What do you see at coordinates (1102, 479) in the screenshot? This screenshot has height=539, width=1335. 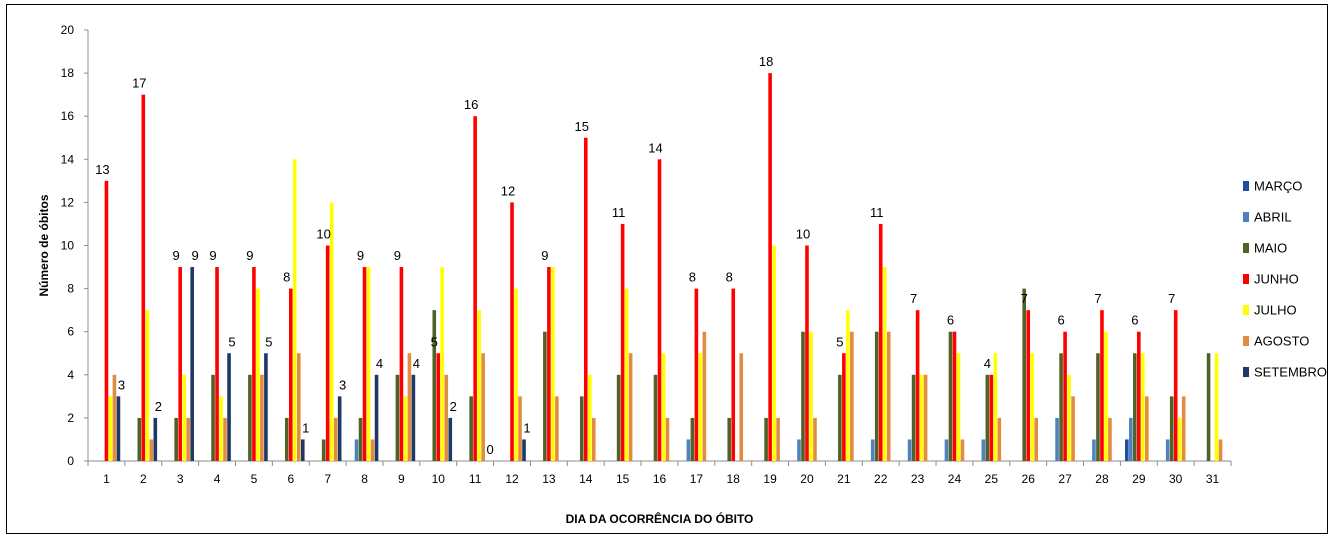 I see `x-tick-label: 28` at bounding box center [1102, 479].